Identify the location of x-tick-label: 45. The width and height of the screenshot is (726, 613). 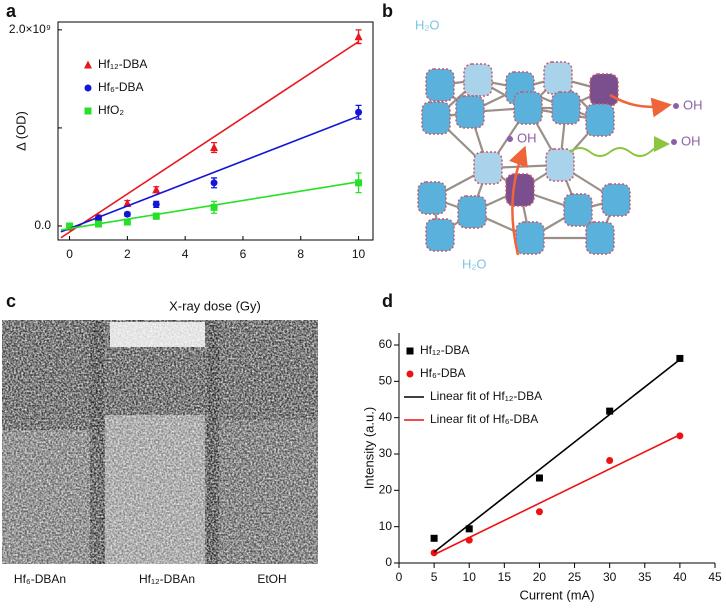
(715, 577).